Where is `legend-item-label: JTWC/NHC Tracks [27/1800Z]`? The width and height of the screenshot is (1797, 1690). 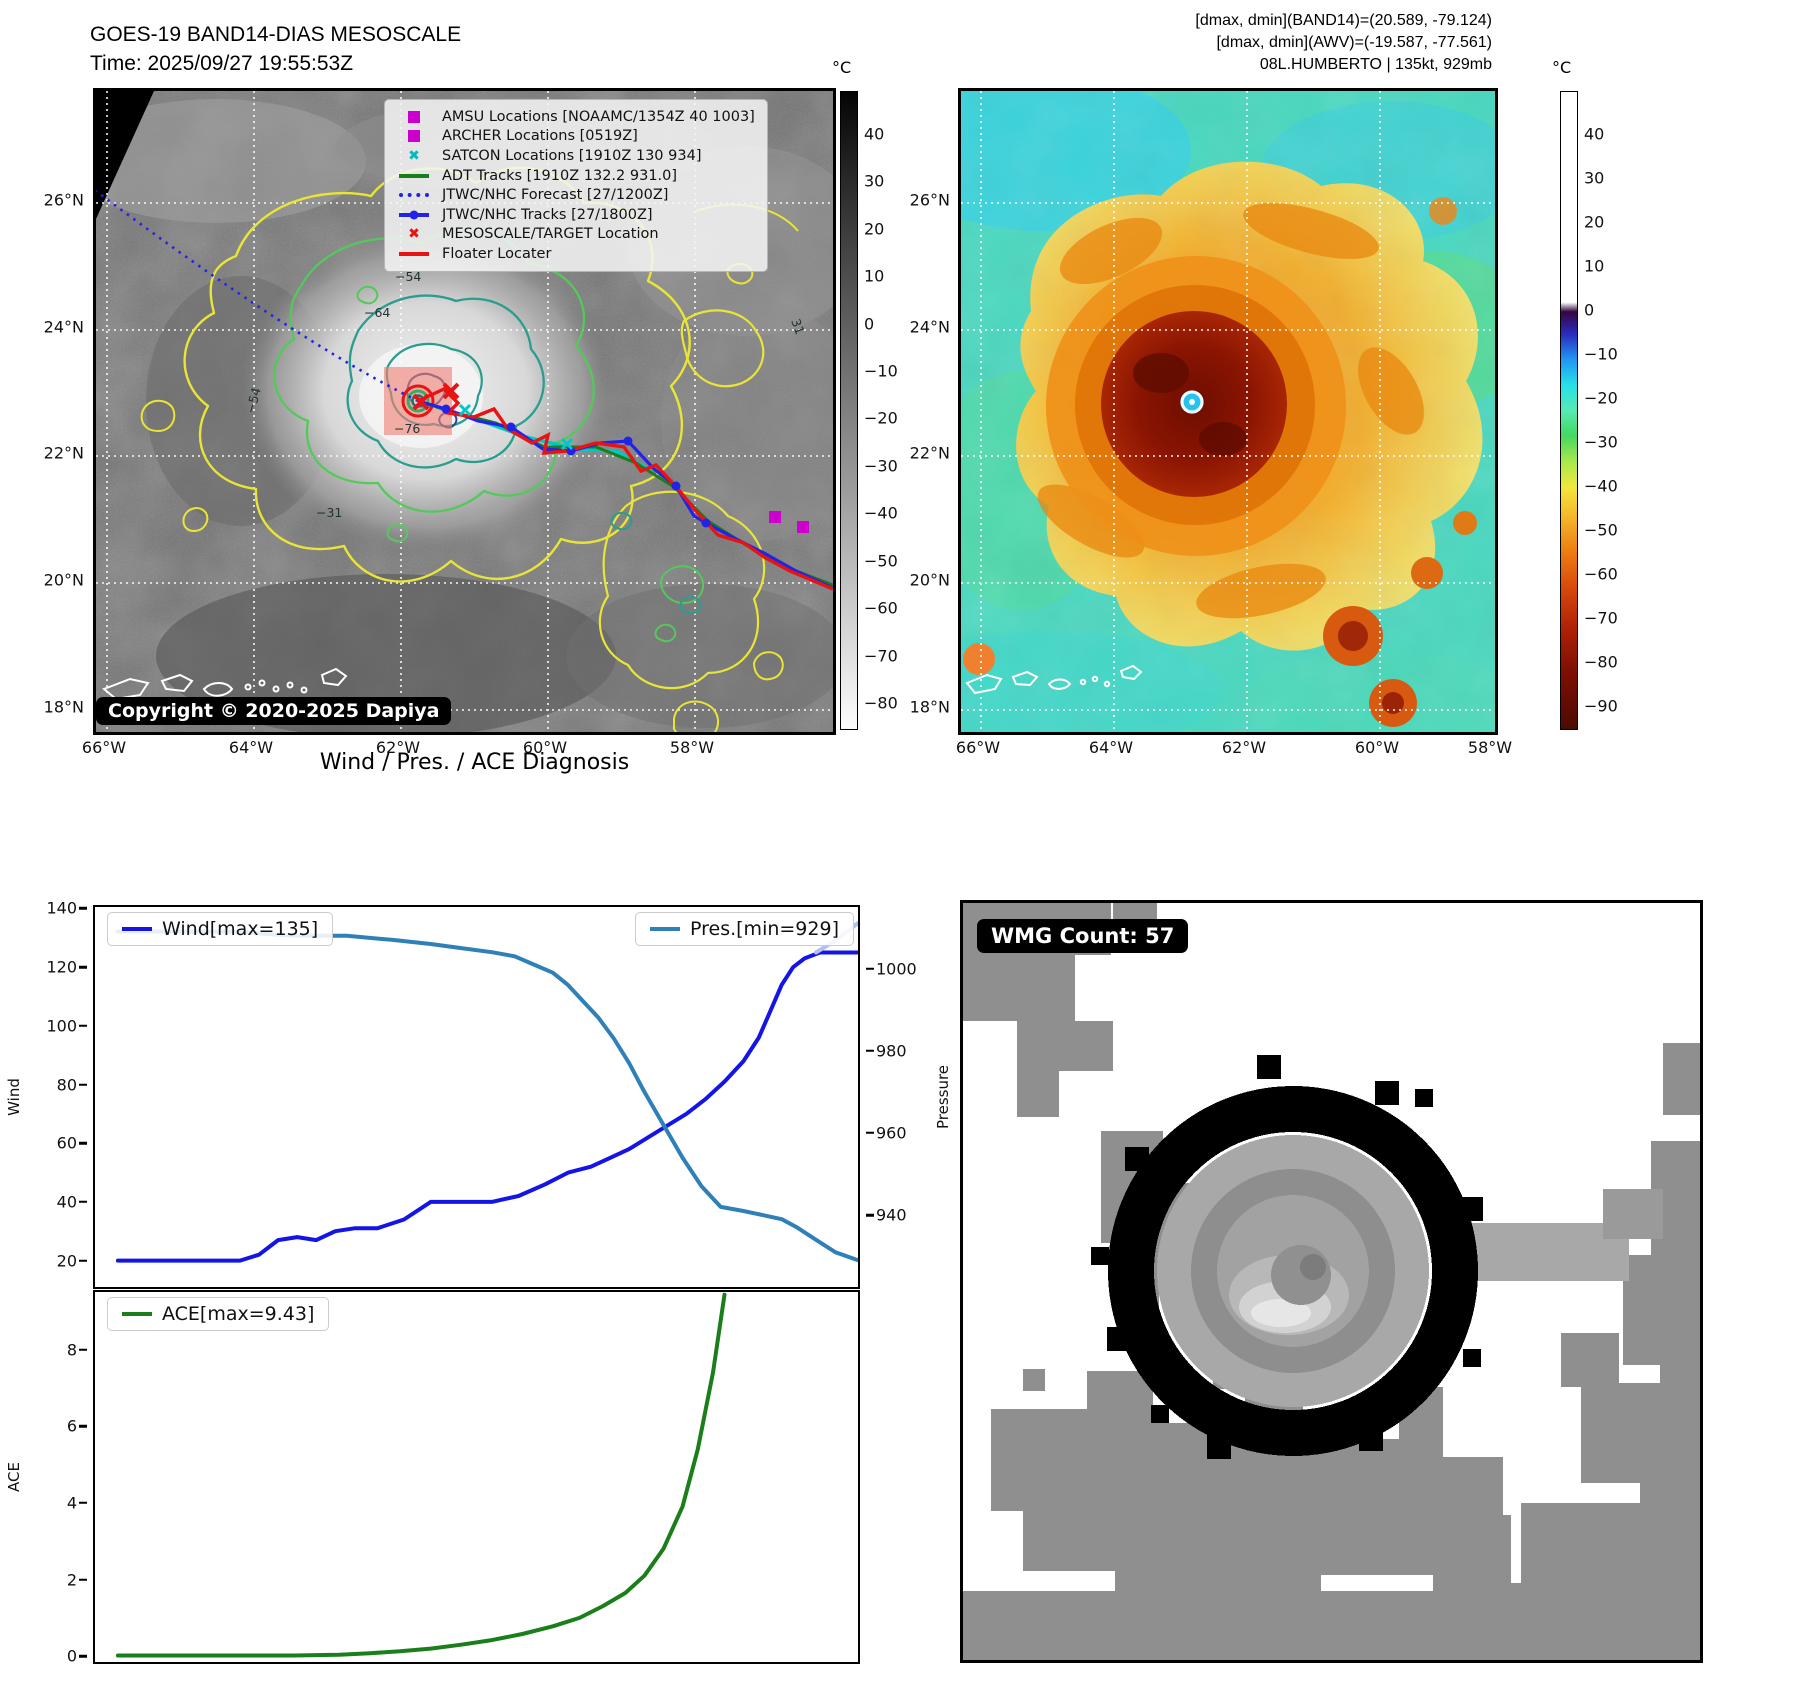
legend-item-label: JTWC/NHC Tracks [27/1800Z] is located at coordinates (547, 214).